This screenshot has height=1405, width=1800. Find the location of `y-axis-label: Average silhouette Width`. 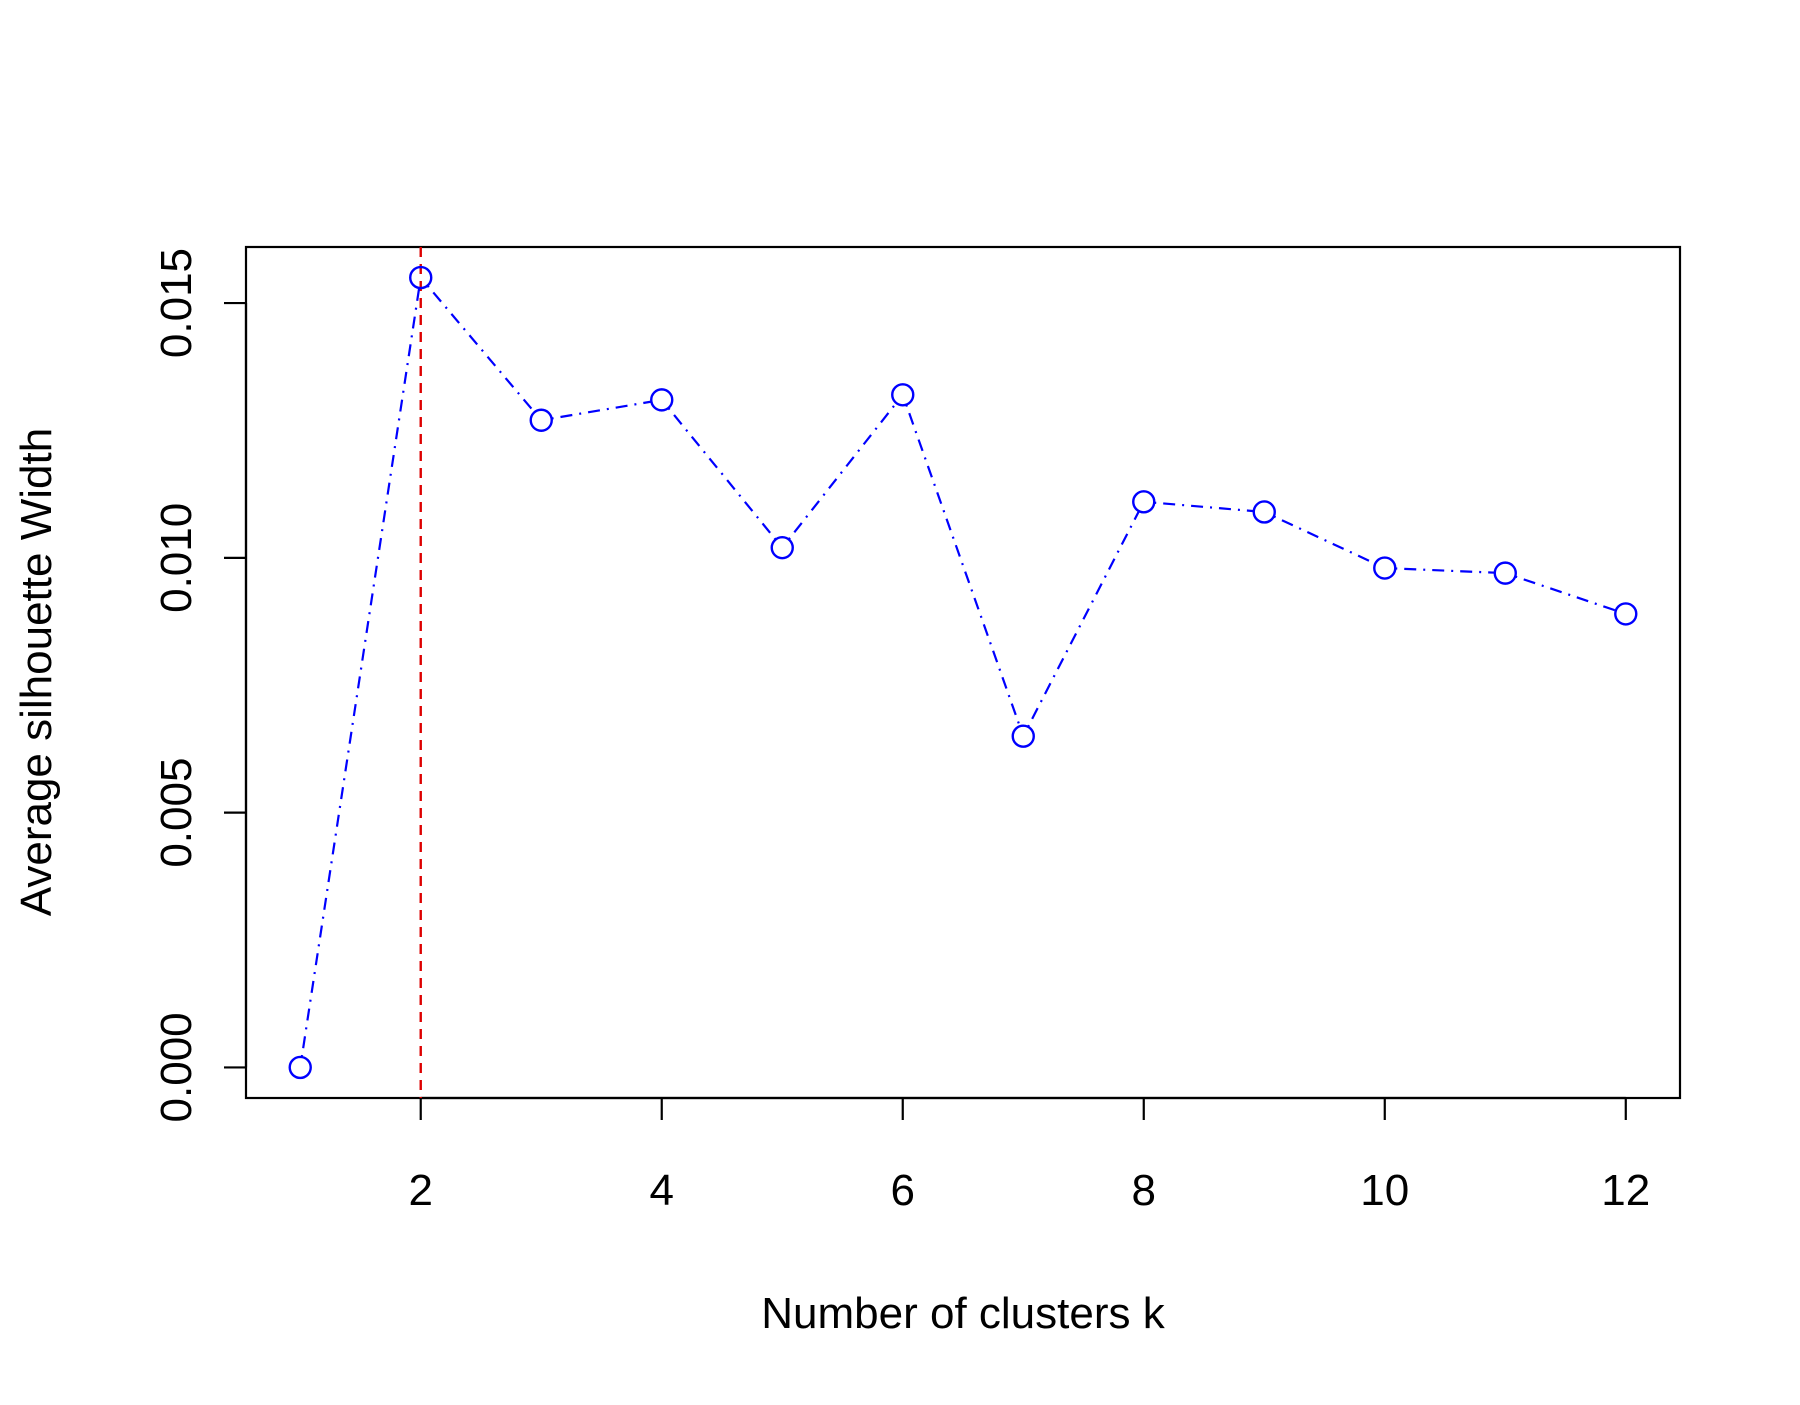

y-axis-label: Average silhouette Width is located at coordinates (36, 672).